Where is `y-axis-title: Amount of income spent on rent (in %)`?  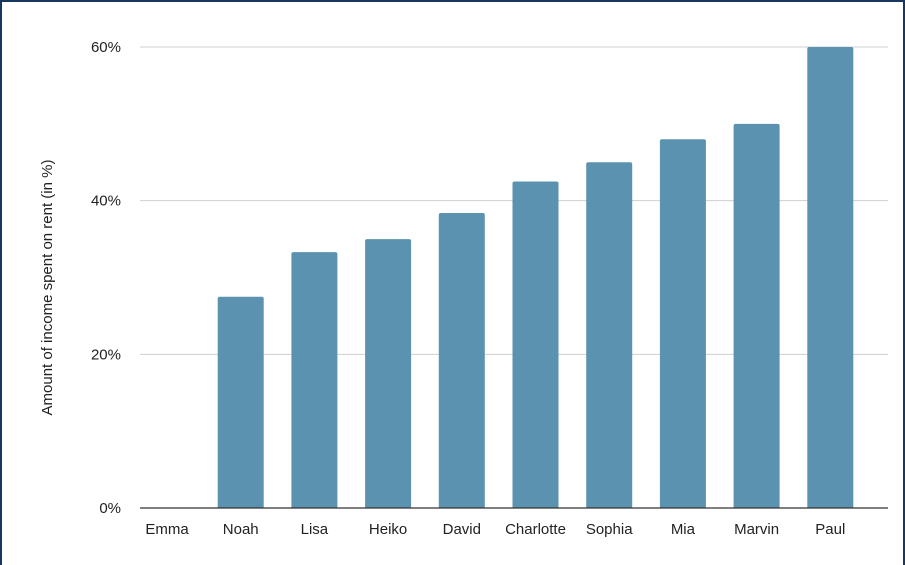 y-axis-title: Amount of income spent on rent (in %) is located at coordinates (47, 288).